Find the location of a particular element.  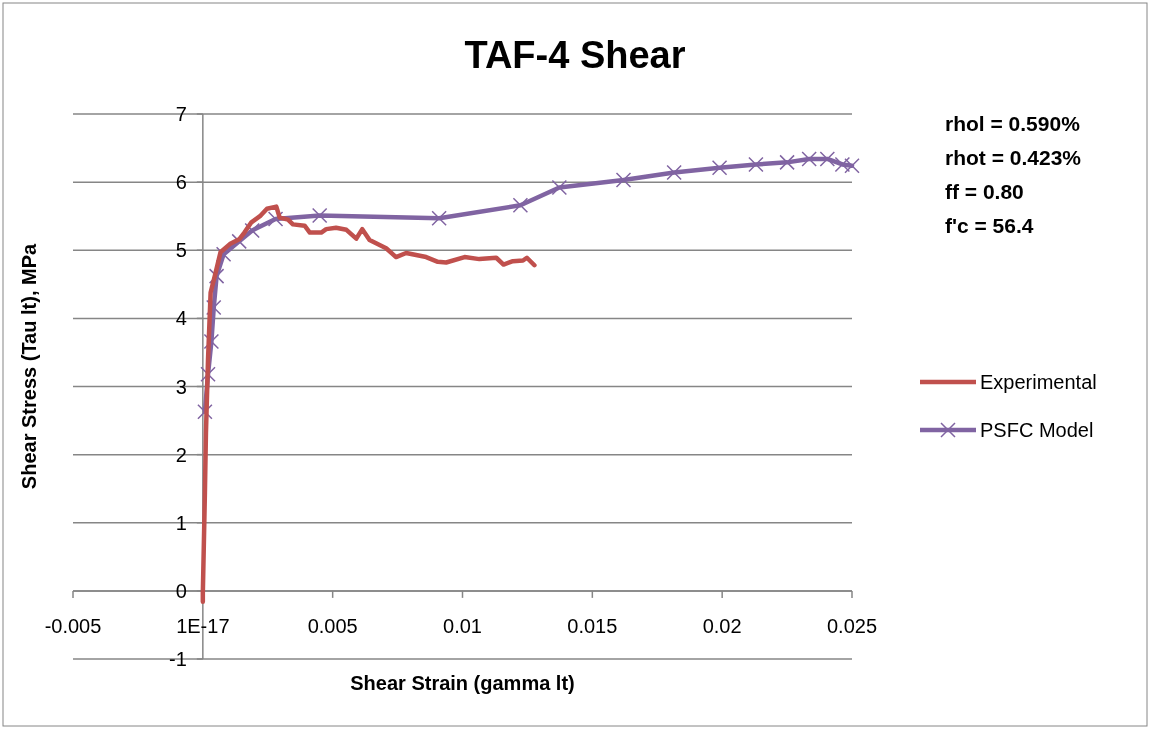

y-tick-label: 6 is located at coordinates (181, 182).